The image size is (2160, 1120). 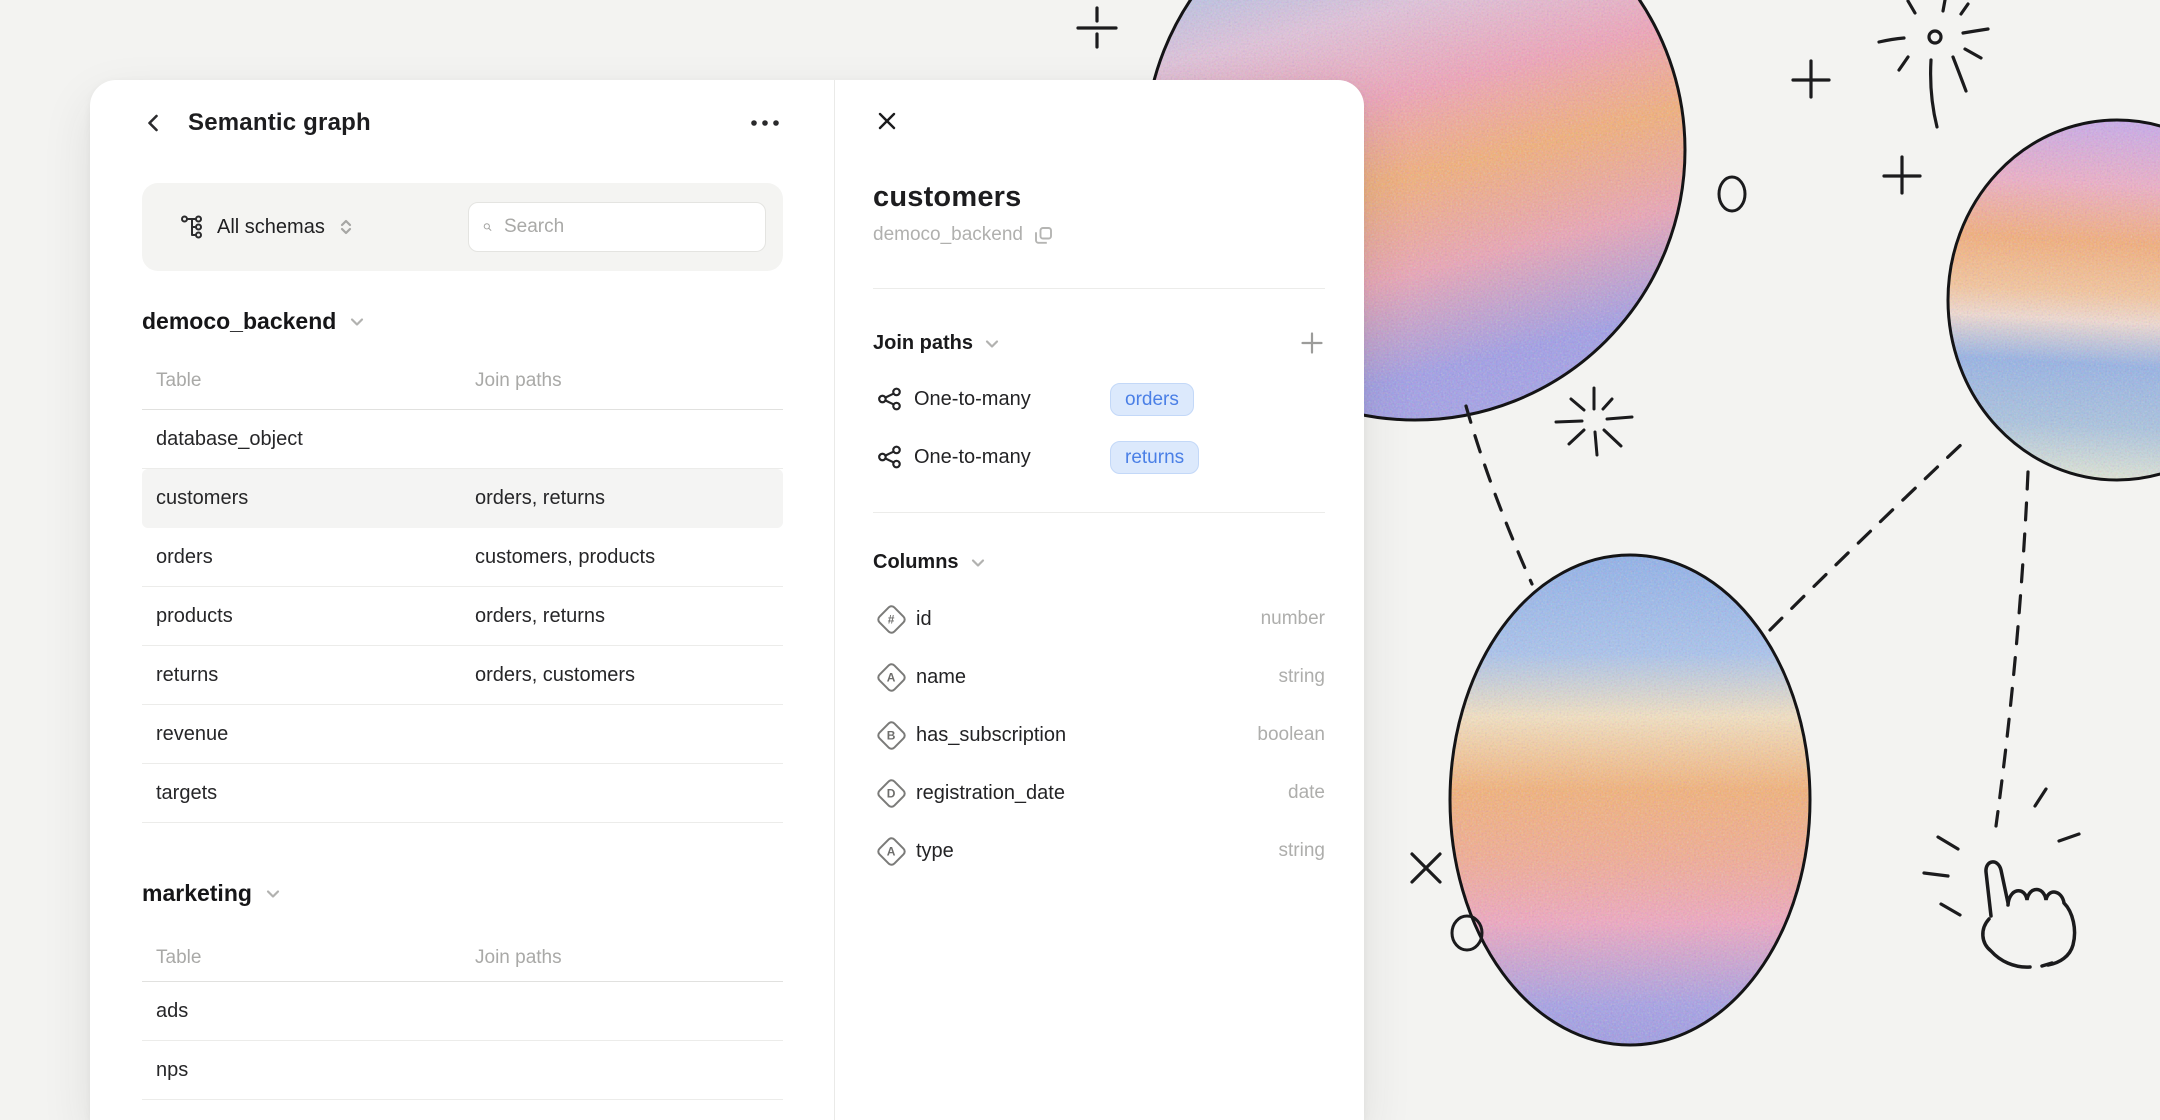 I want to click on schema-name: democo_backend, so click(x=239, y=320).